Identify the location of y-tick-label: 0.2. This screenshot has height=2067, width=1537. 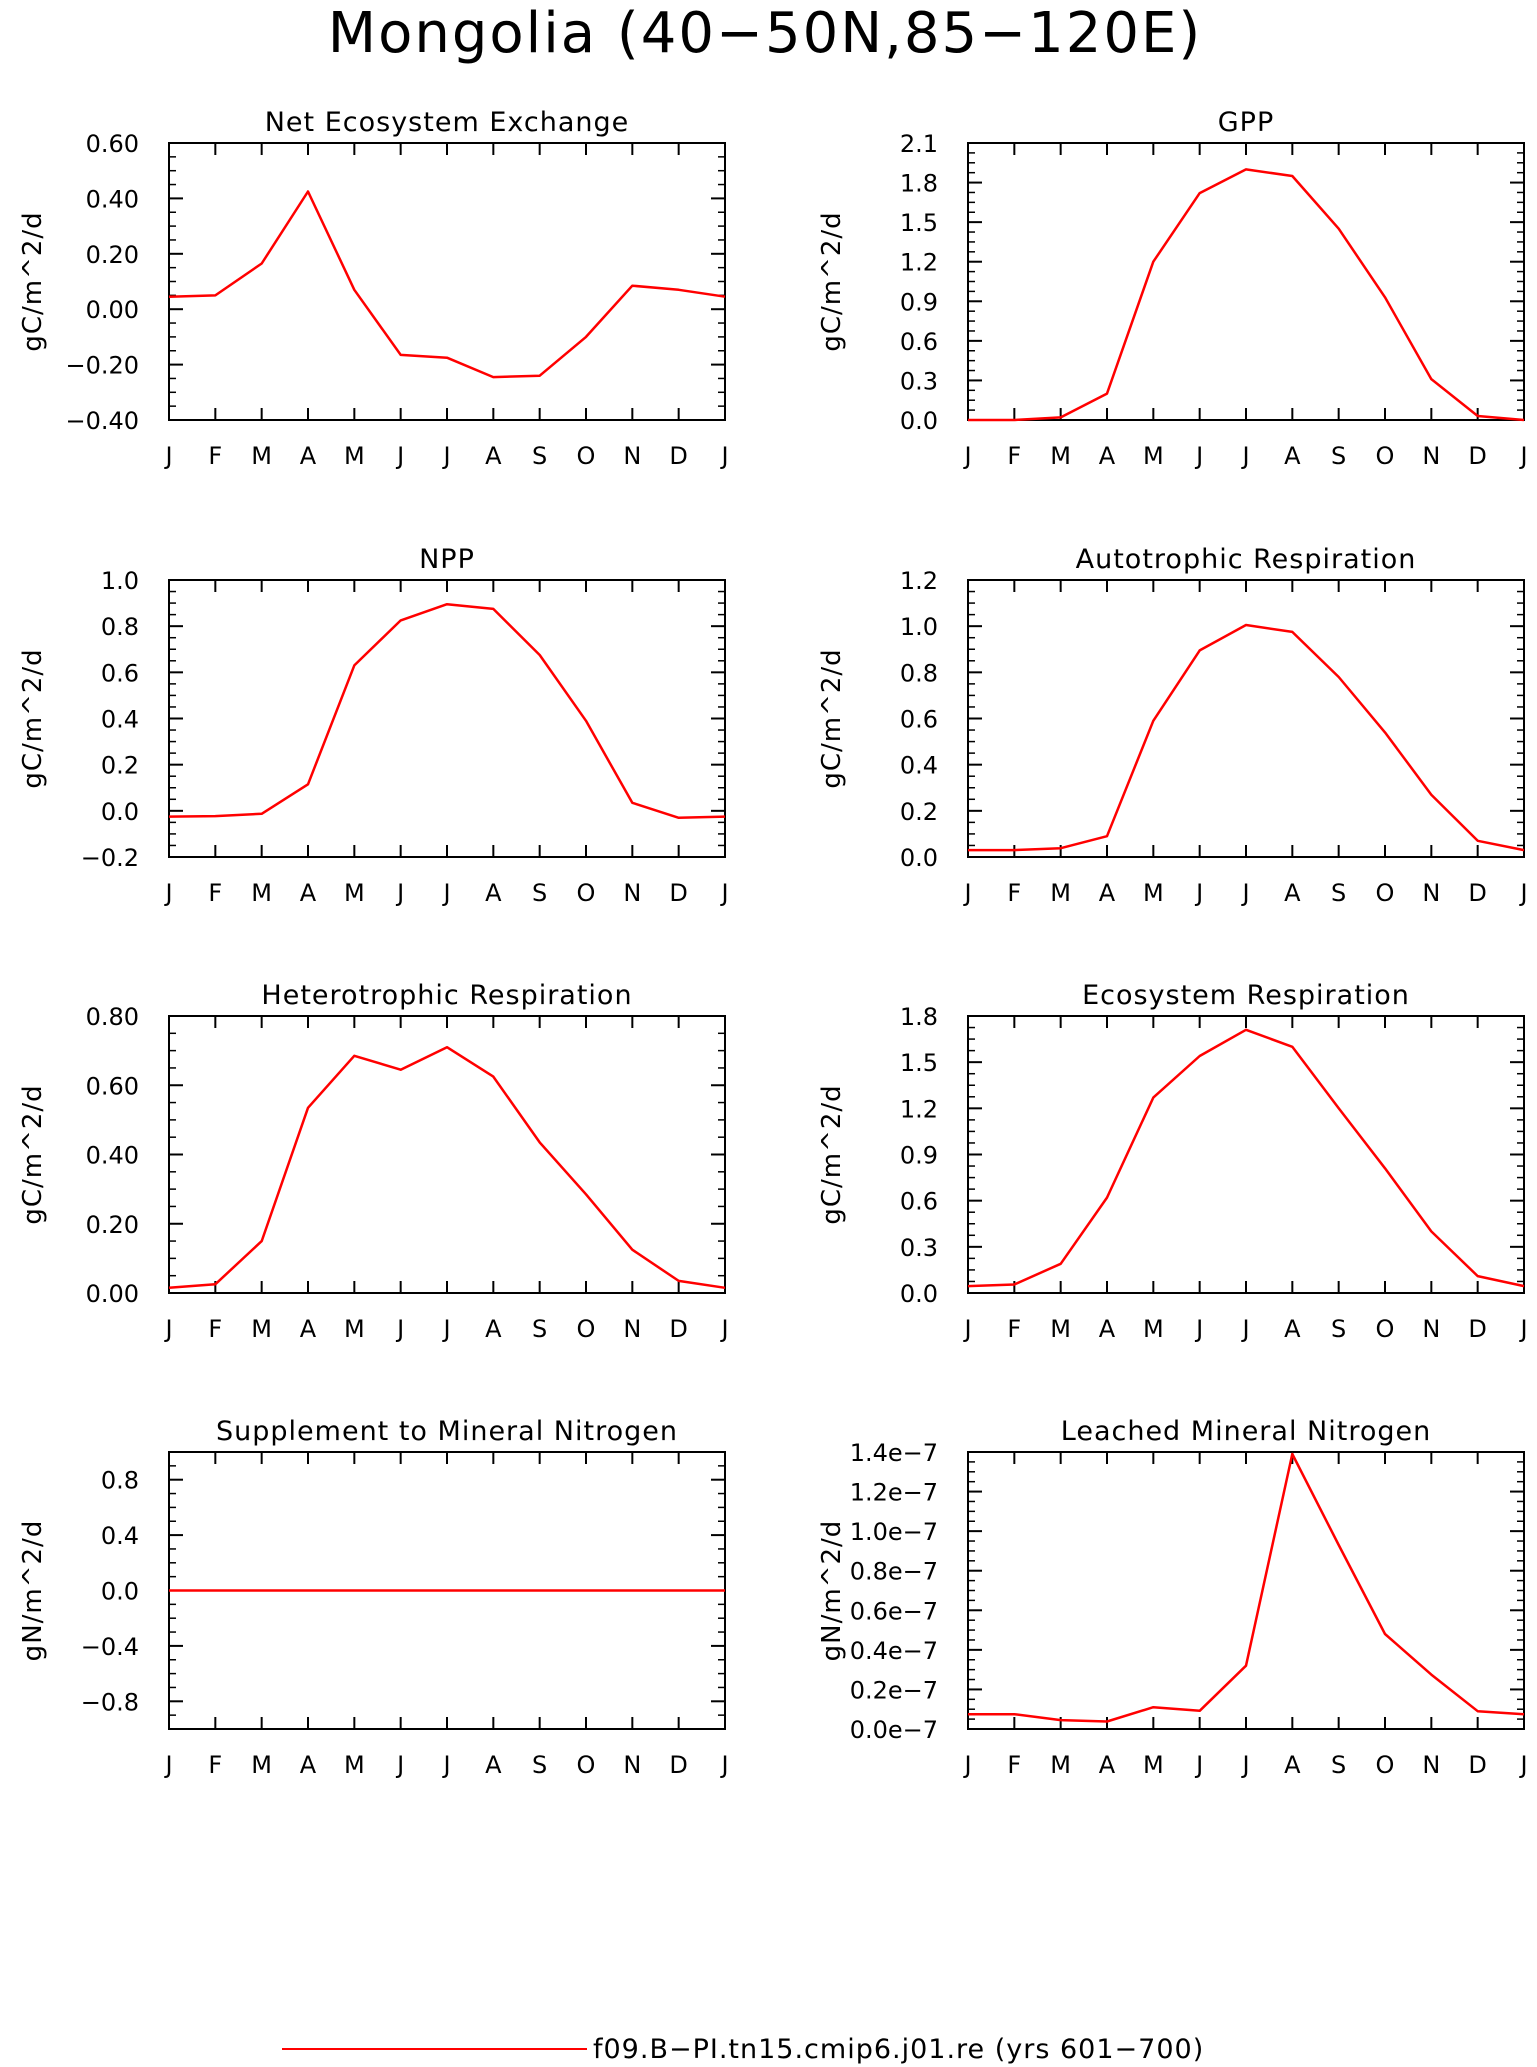
(120, 766).